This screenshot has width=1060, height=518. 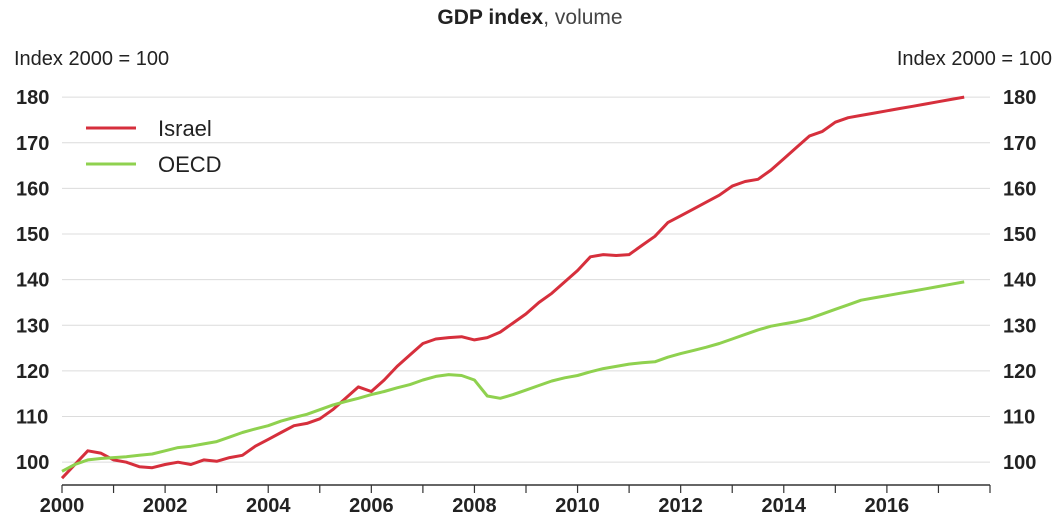 What do you see at coordinates (1019, 463) in the screenshot?
I see `y-tick-label-right-100: 100` at bounding box center [1019, 463].